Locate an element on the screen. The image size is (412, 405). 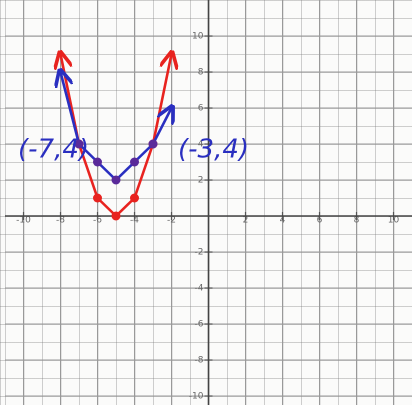
annotation: (-3,4) is located at coordinates (213, 150).